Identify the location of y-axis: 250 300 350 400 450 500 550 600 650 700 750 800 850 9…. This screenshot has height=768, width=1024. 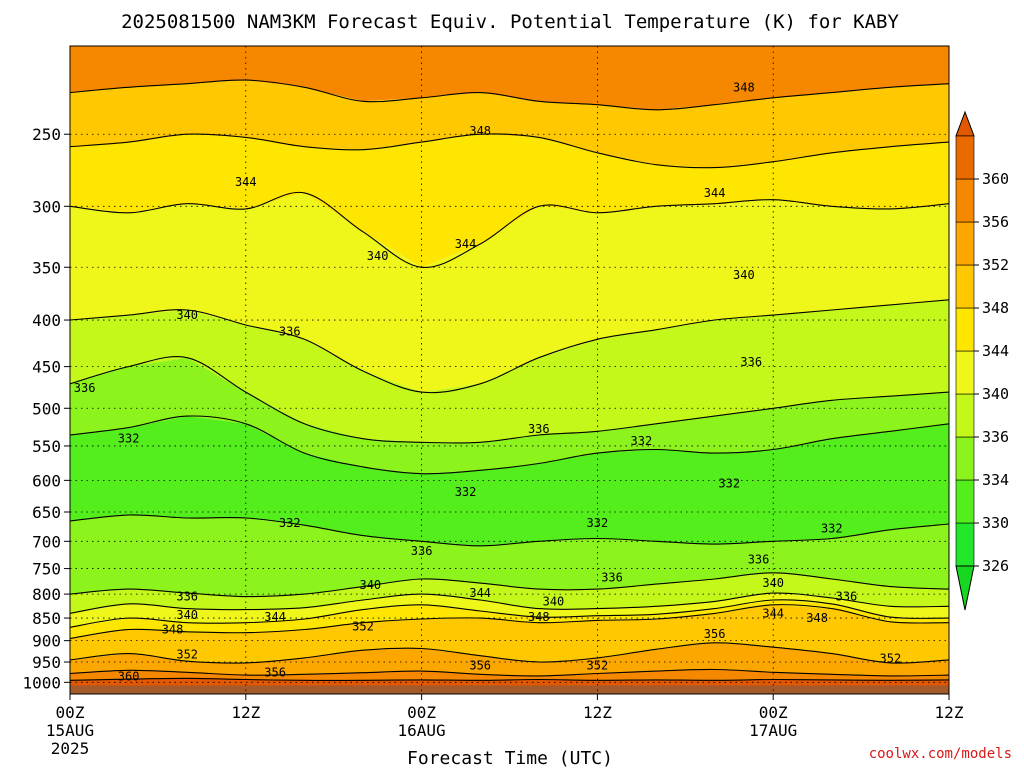
(46, 408).